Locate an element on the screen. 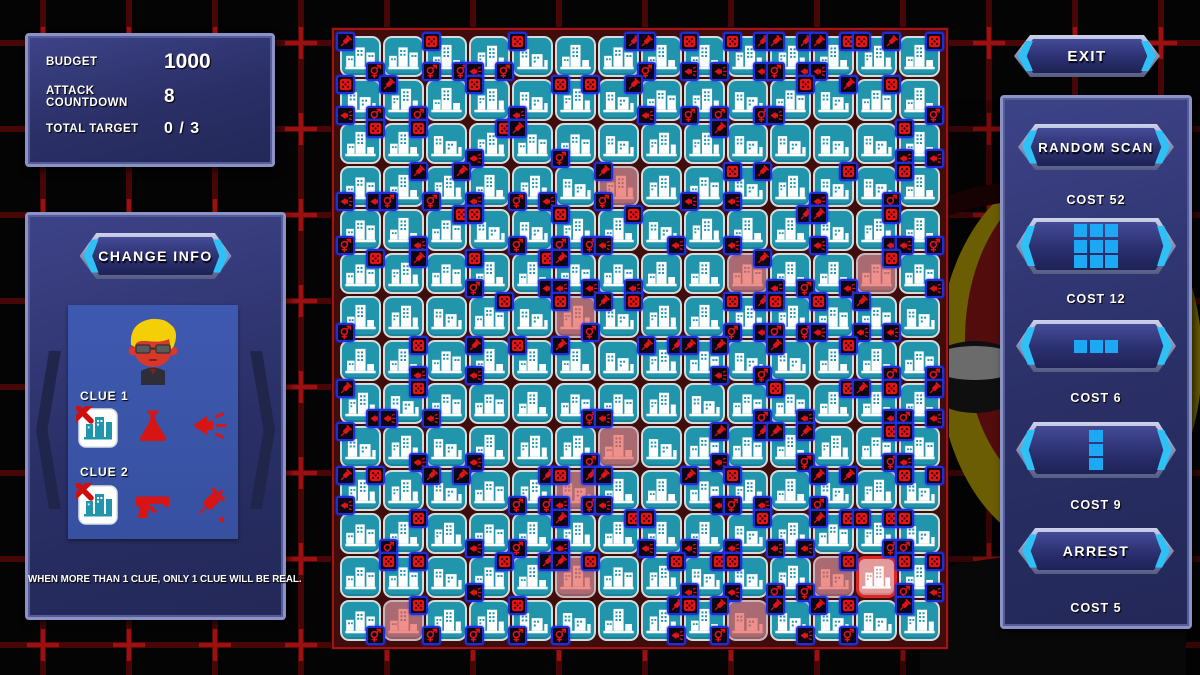  change-info-button: CHANGE INFO is located at coordinates (155, 256).